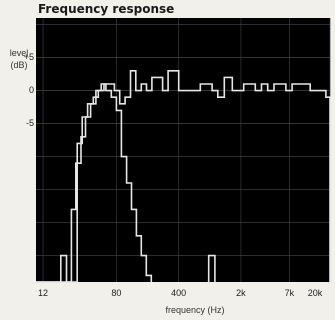 This screenshot has height=320, width=335. I want to click on y-axis-title-line2: (dB), so click(19, 65).